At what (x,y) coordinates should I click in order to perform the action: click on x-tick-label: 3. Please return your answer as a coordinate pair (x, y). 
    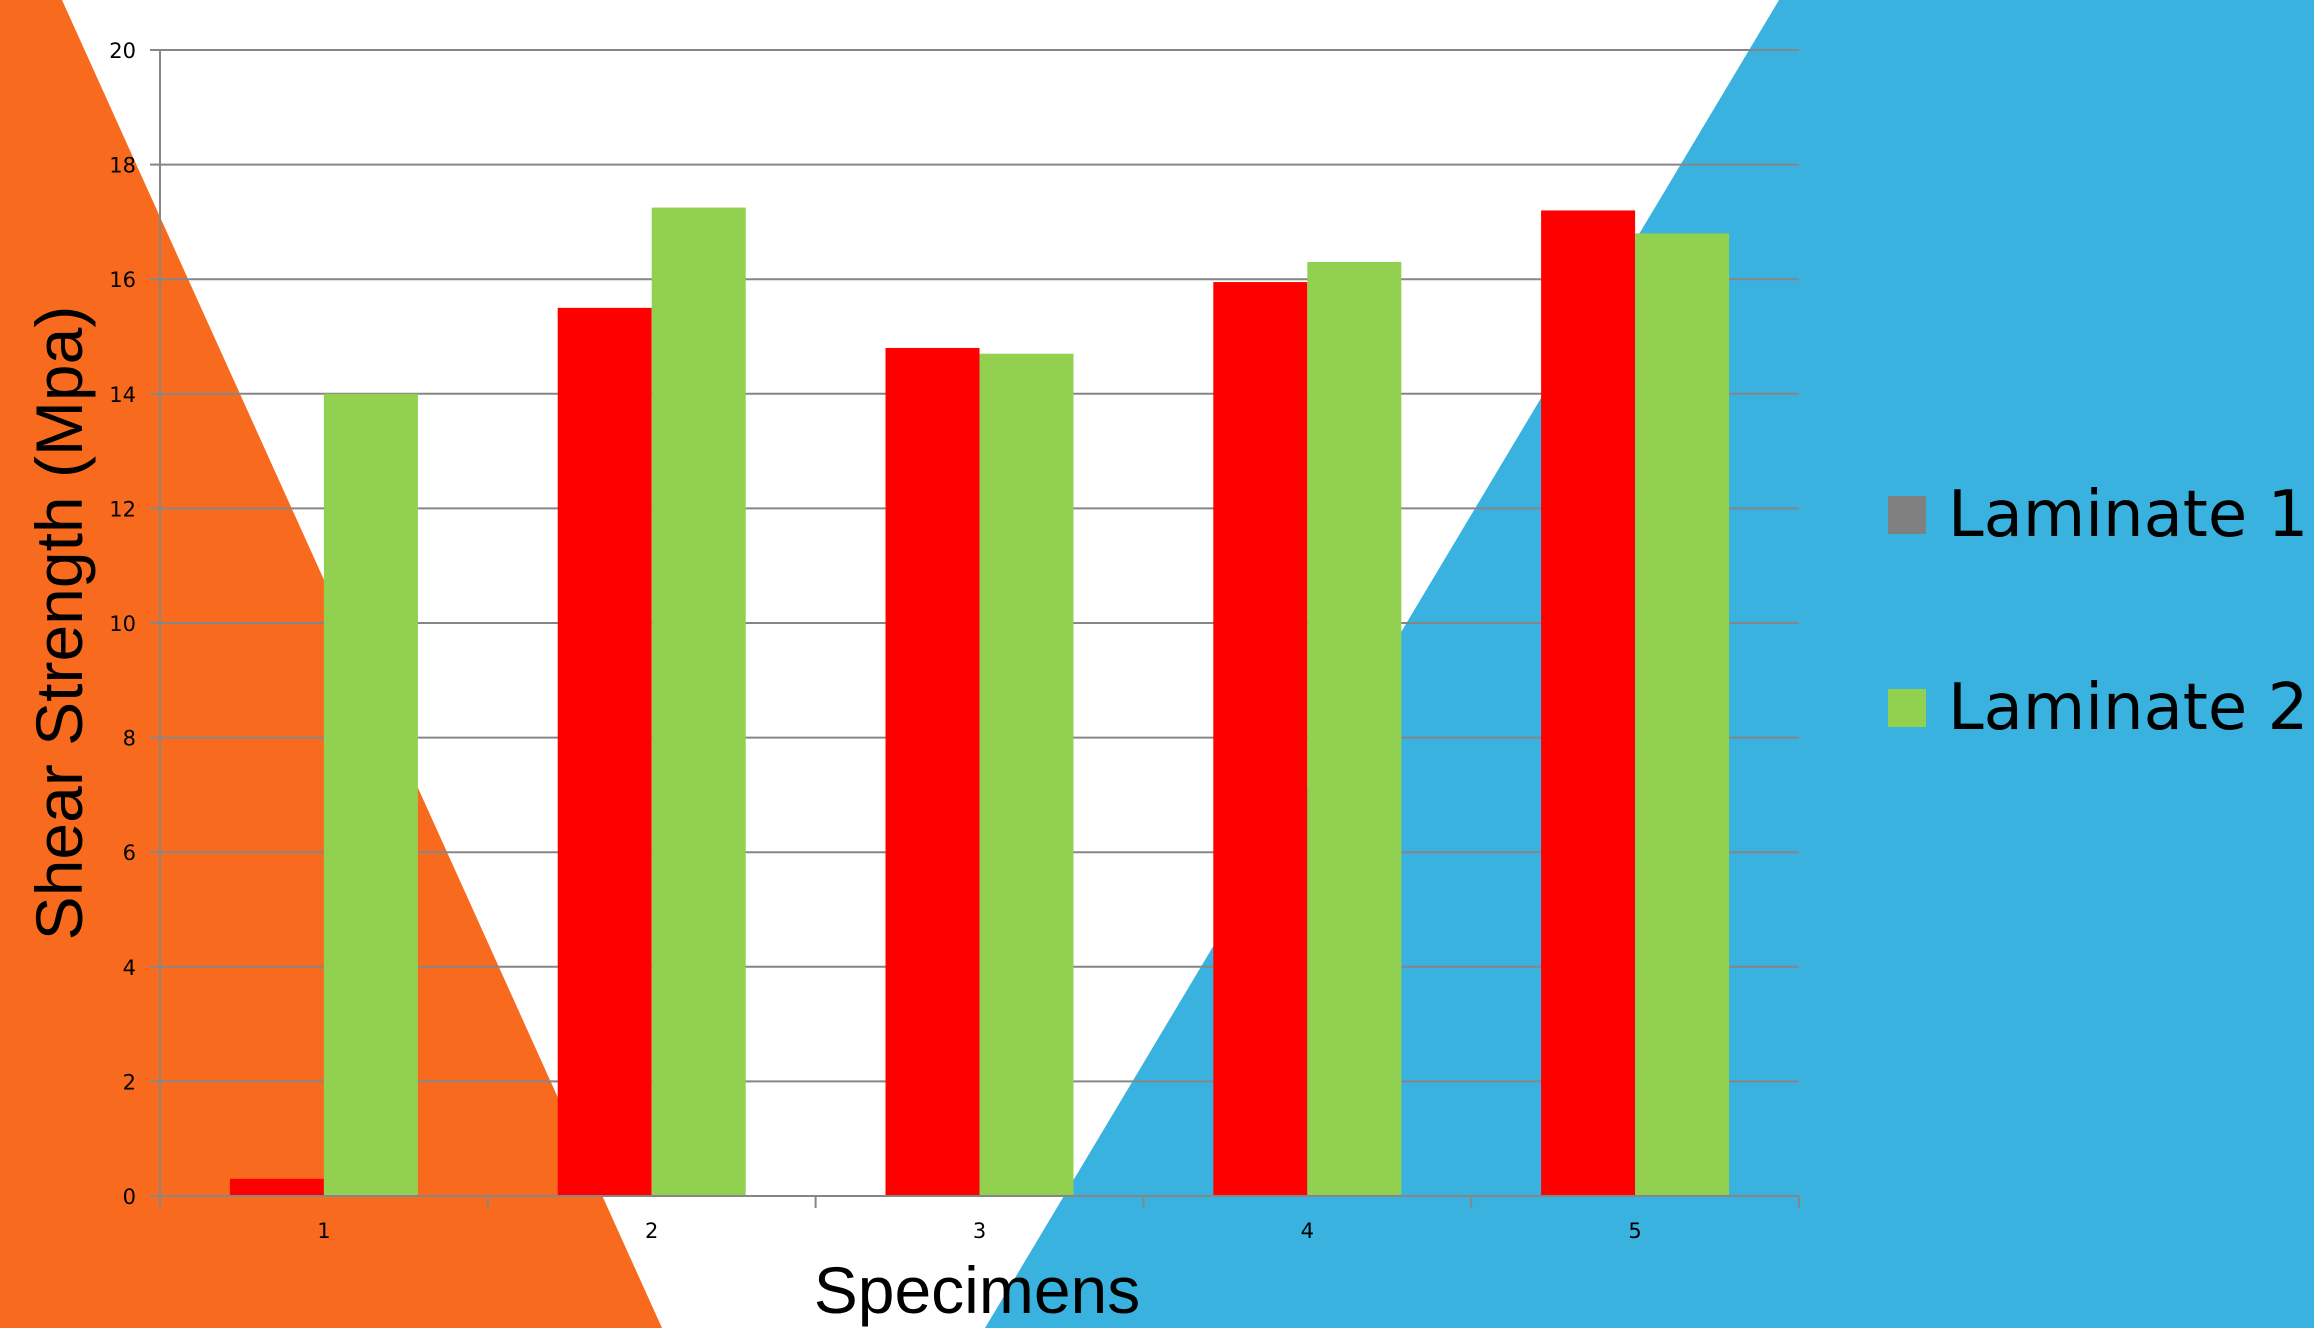
    Looking at the image, I should click on (979, 1231).